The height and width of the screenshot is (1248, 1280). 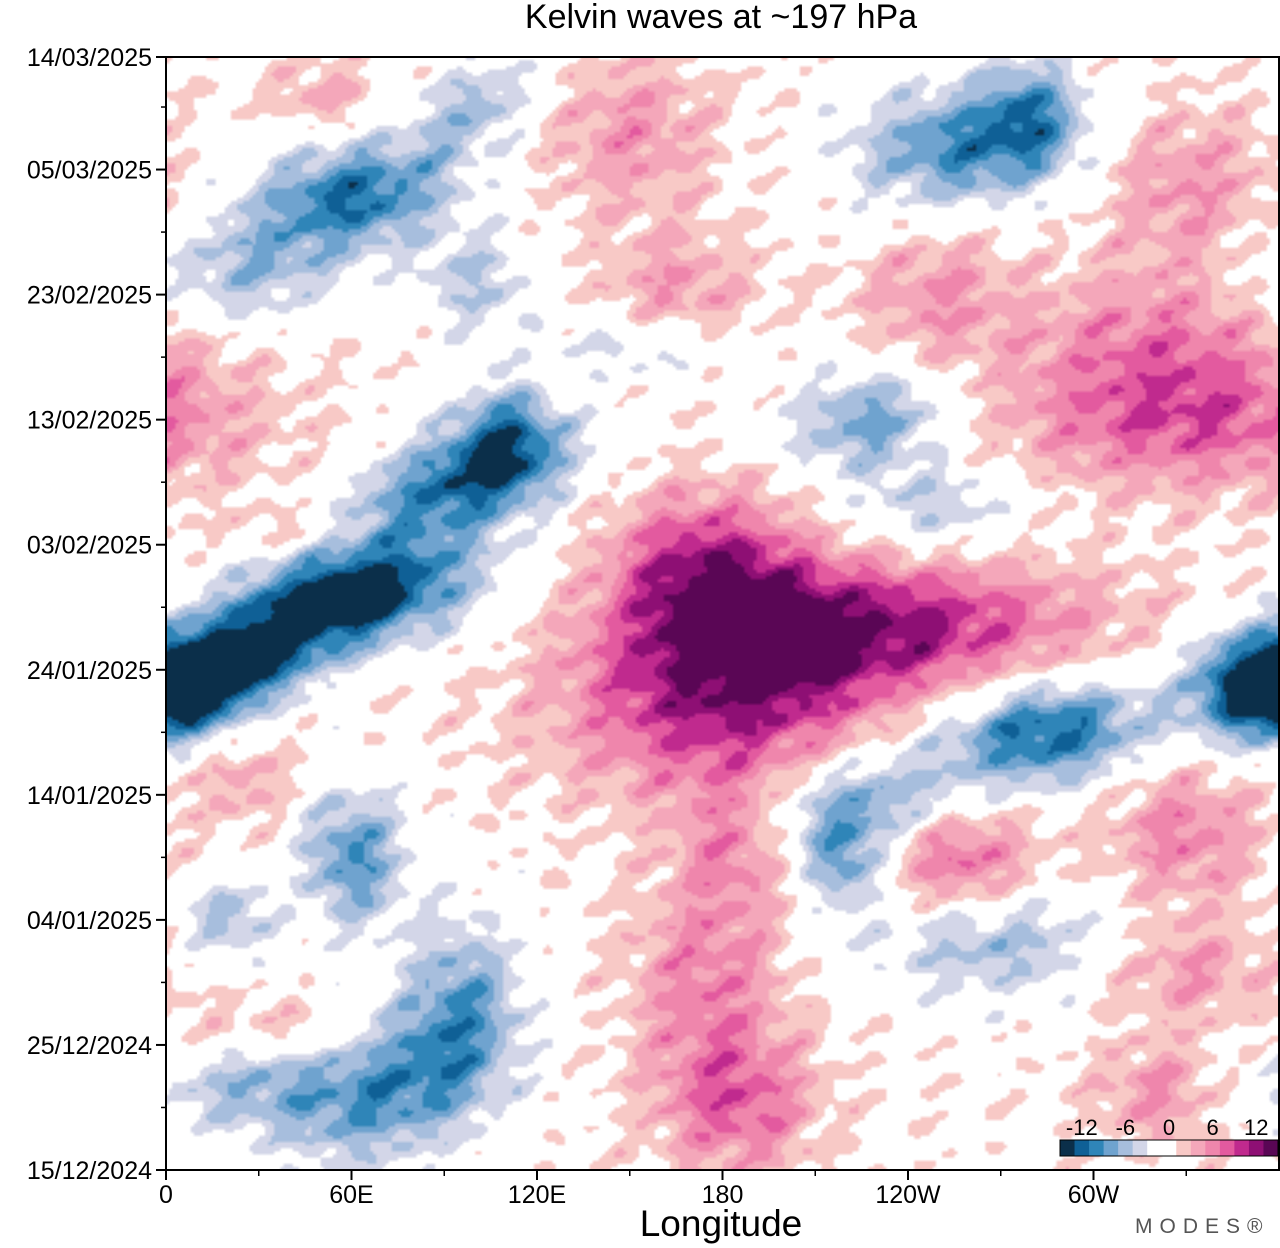 What do you see at coordinates (1256, 1127) in the screenshot?
I see `colorbar-tick-label: 12` at bounding box center [1256, 1127].